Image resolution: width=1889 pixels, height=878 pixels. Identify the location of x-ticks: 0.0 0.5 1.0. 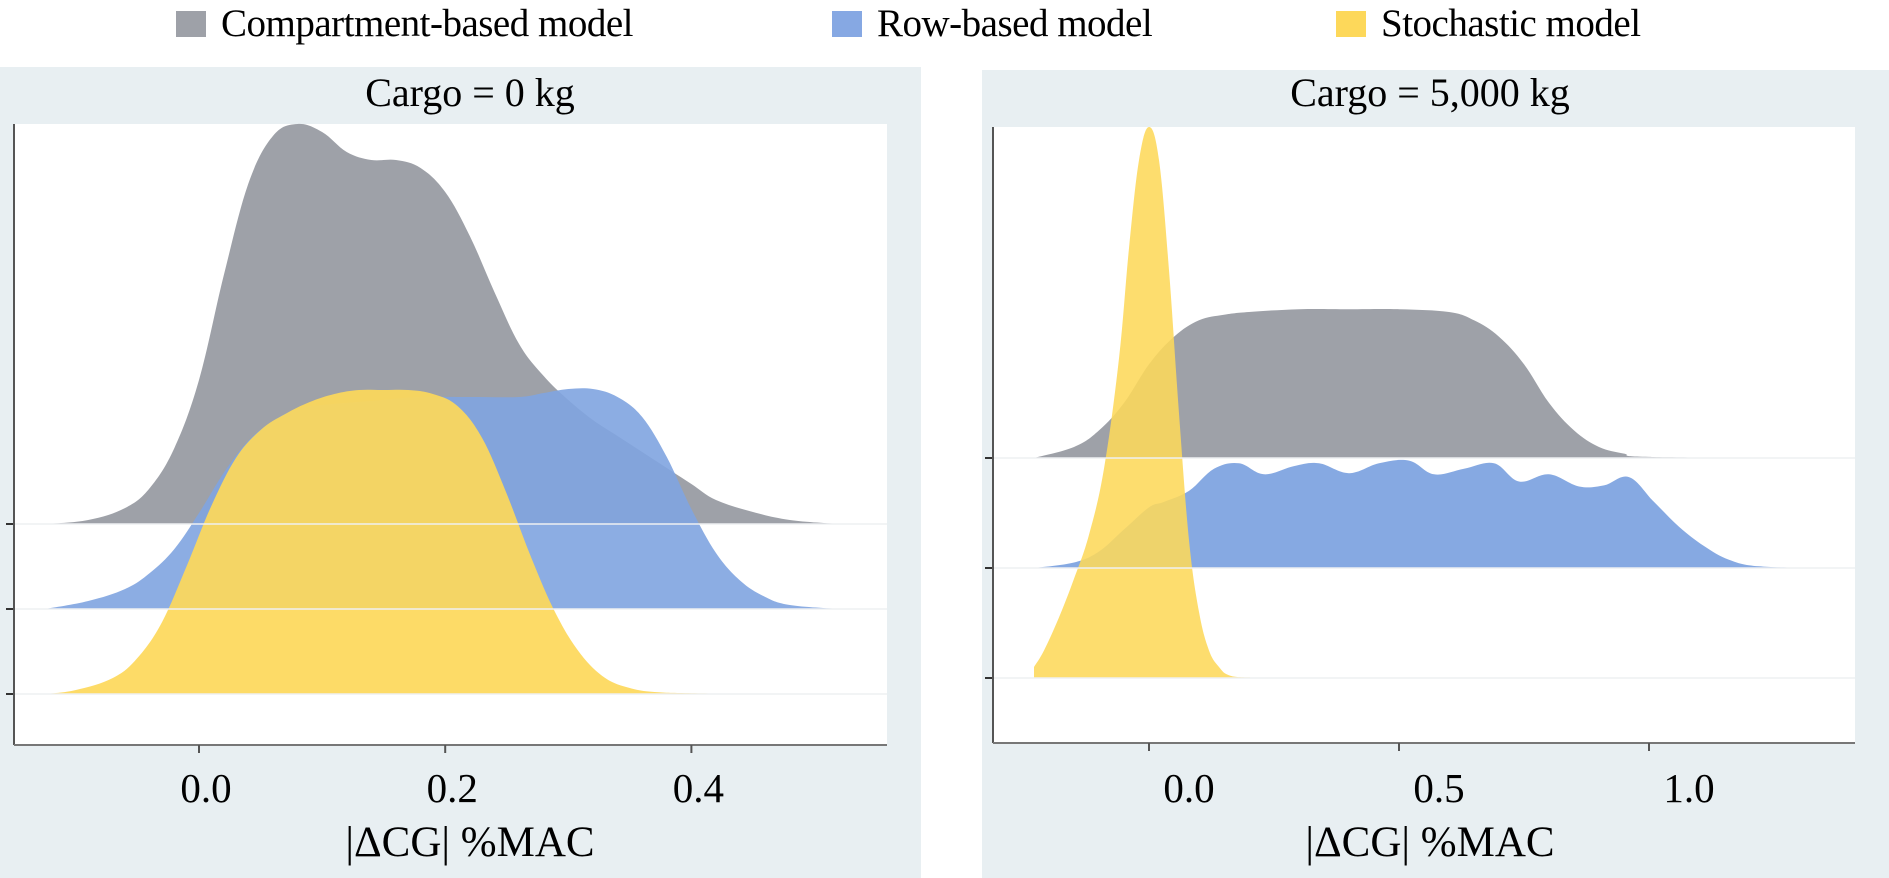
(1431, 777).